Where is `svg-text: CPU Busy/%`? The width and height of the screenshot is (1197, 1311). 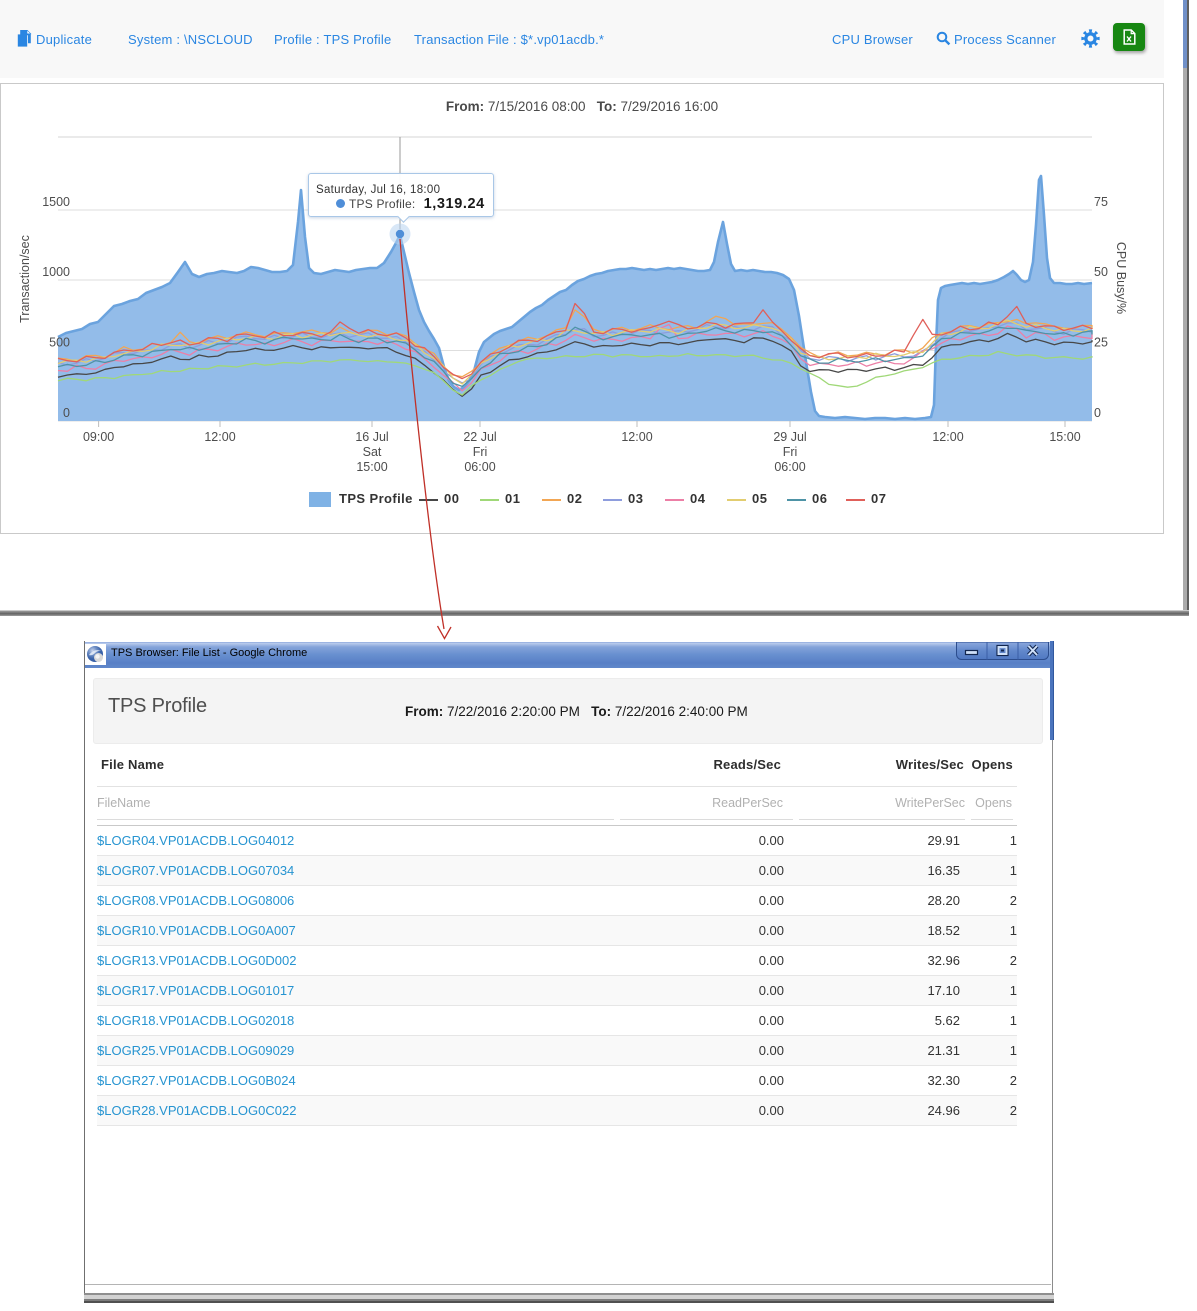
svg-text: CPU Busy/% is located at coordinates (1121, 278).